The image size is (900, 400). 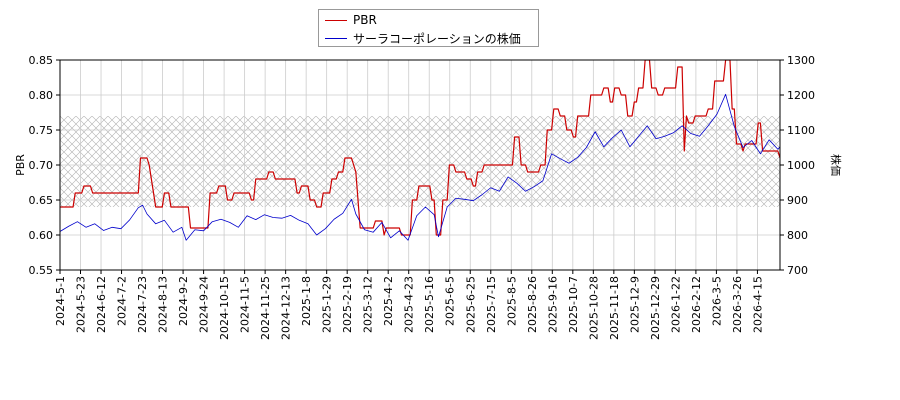 What do you see at coordinates (450, 301) in the screenshot?
I see `x-tick-label: 2025-6-5` at bounding box center [450, 301].